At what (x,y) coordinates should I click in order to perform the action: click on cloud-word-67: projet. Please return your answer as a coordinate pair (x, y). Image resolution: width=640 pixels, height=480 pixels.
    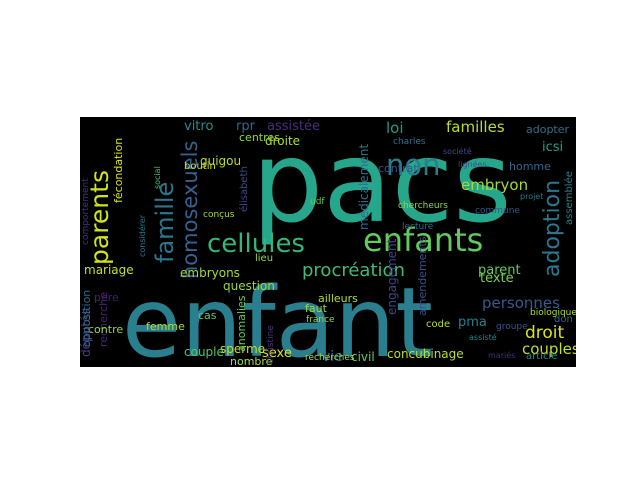
    Looking at the image, I should click on (531, 196).